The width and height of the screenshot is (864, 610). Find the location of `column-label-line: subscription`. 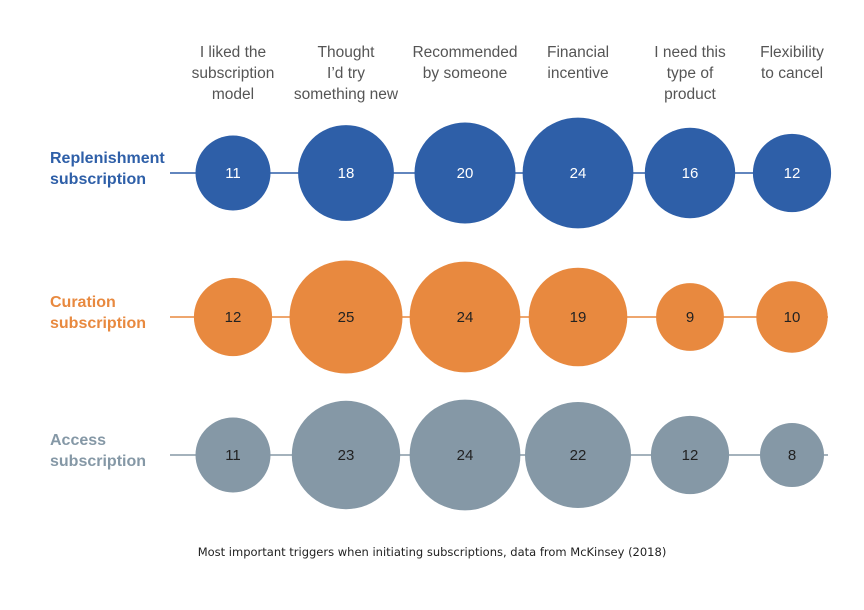

column-label-line: subscription is located at coordinates (233, 73).